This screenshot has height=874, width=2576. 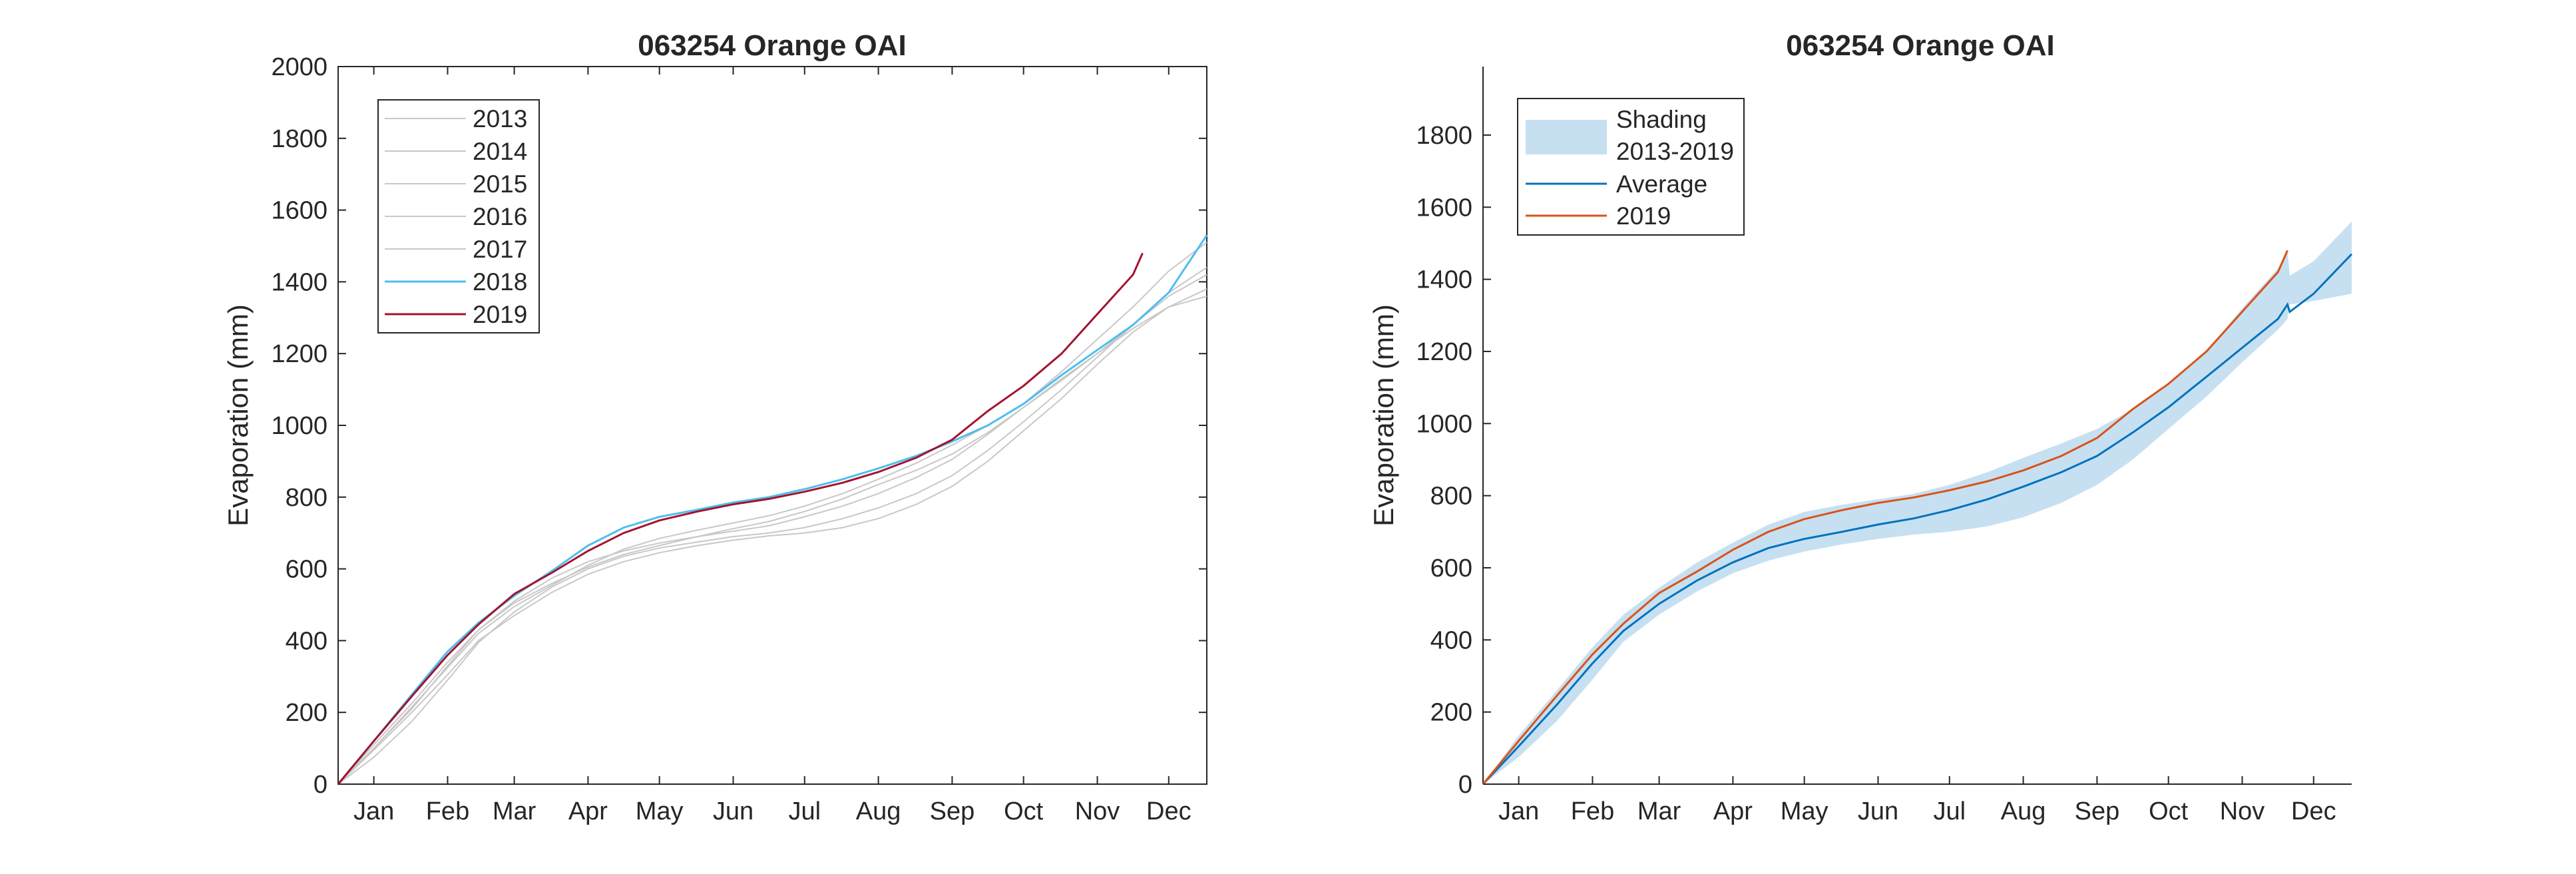 I want to click on legend-rows: 2013 2014 2015 2016 2017 2018 2019, so click(x=456, y=217).